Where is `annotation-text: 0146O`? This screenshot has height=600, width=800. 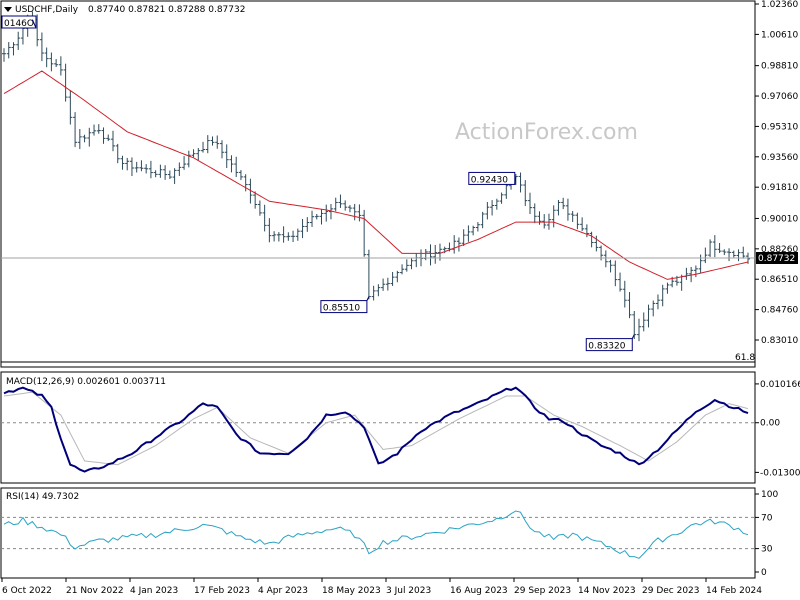
annotation-text: 0146O is located at coordinates (19, 24).